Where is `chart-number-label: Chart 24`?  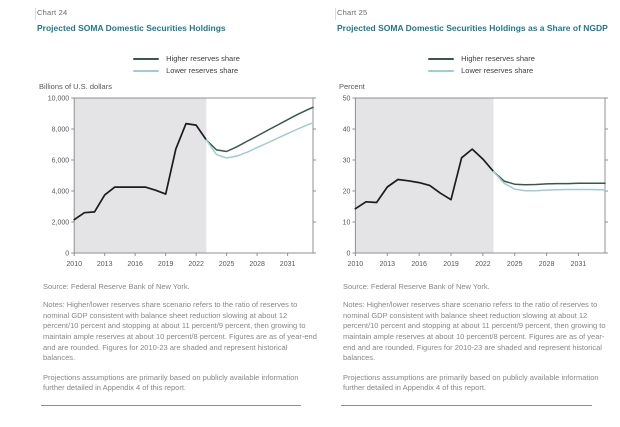
chart-number-label: Chart 24 is located at coordinates (52, 12).